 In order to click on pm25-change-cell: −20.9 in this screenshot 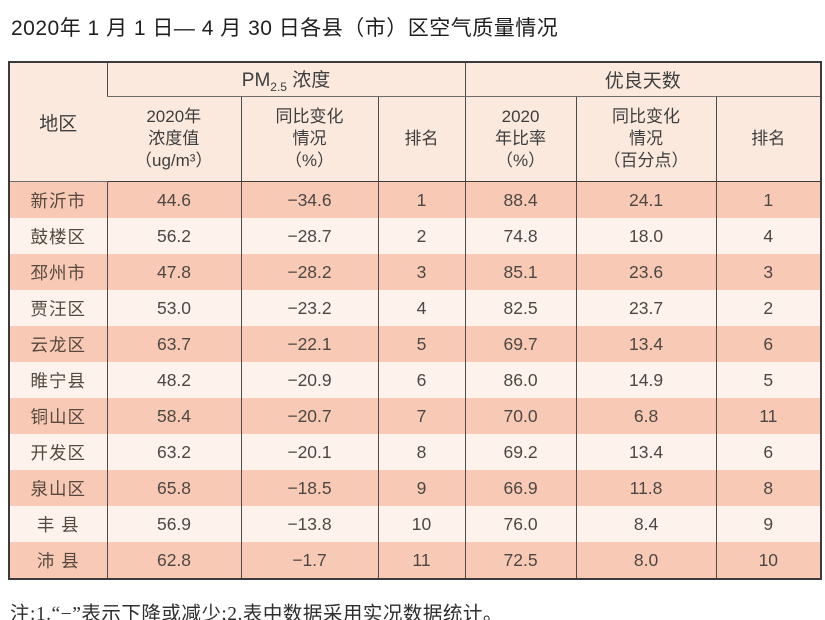, I will do `click(309, 380)`.